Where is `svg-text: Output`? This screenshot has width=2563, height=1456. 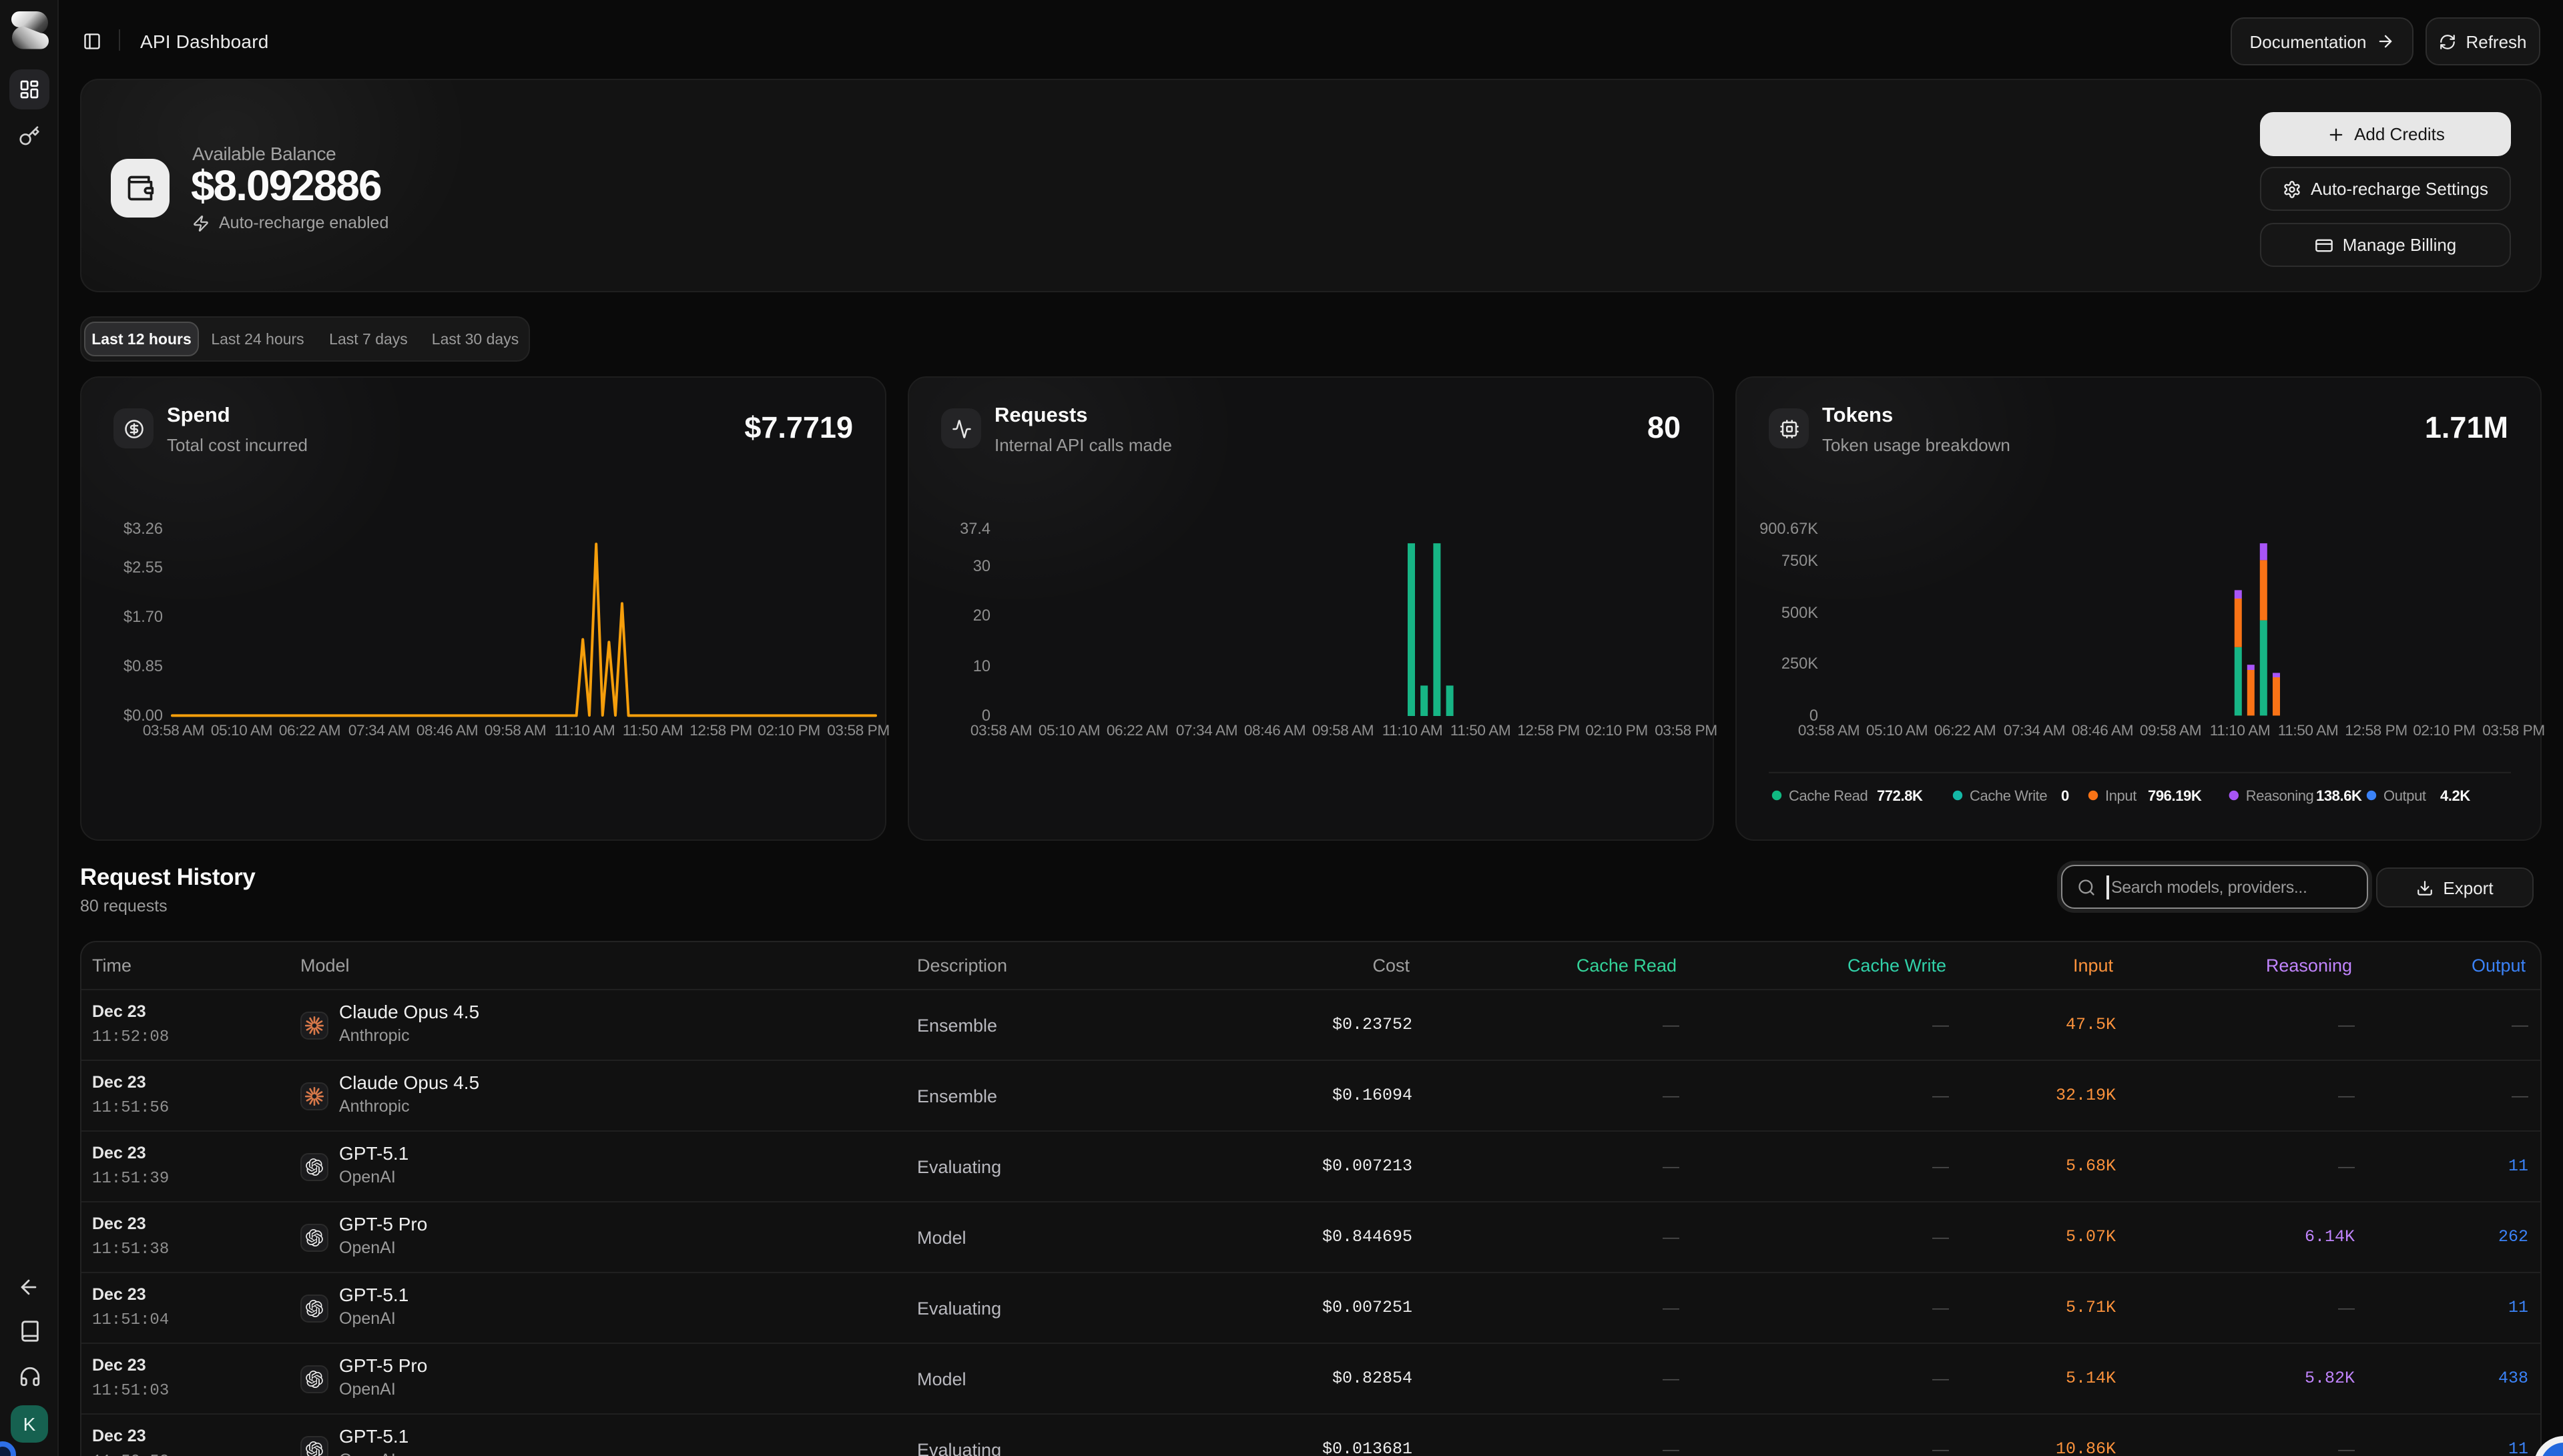 svg-text: Output is located at coordinates (2404, 795).